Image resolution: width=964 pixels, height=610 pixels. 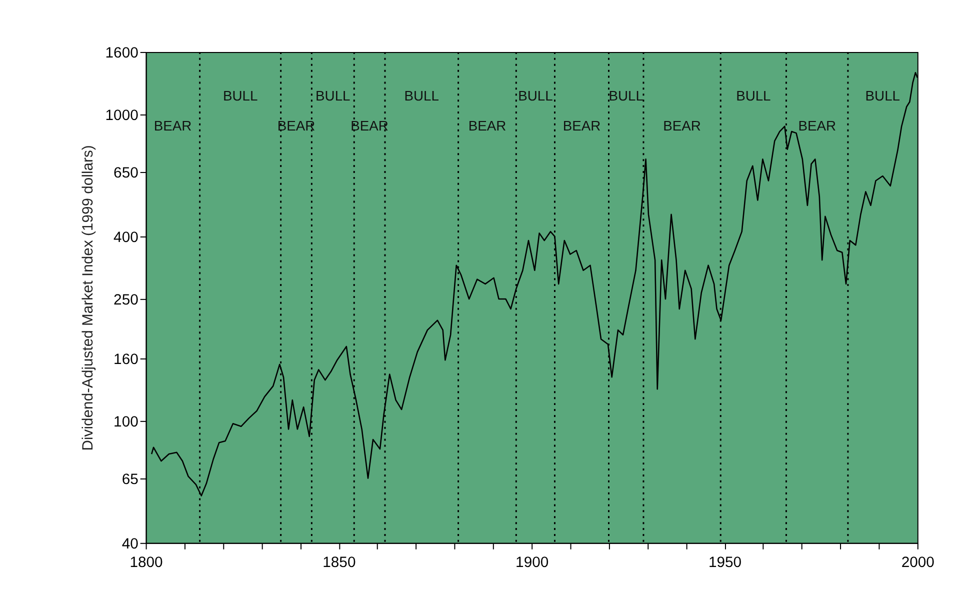 I want to click on y-tick-label: 1600, so click(x=121, y=53).